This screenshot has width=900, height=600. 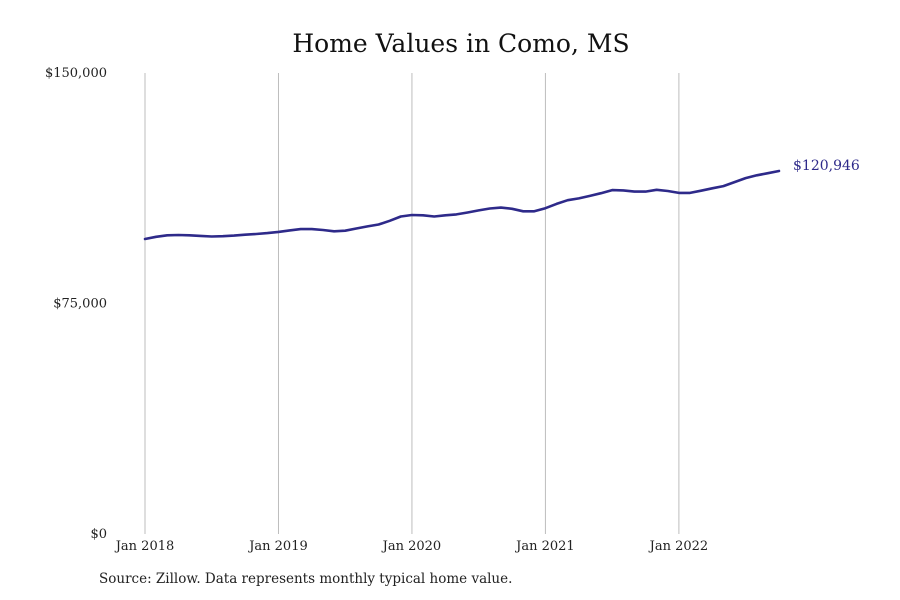 What do you see at coordinates (76, 73) in the screenshot?
I see `y-tick-label: $150,000` at bounding box center [76, 73].